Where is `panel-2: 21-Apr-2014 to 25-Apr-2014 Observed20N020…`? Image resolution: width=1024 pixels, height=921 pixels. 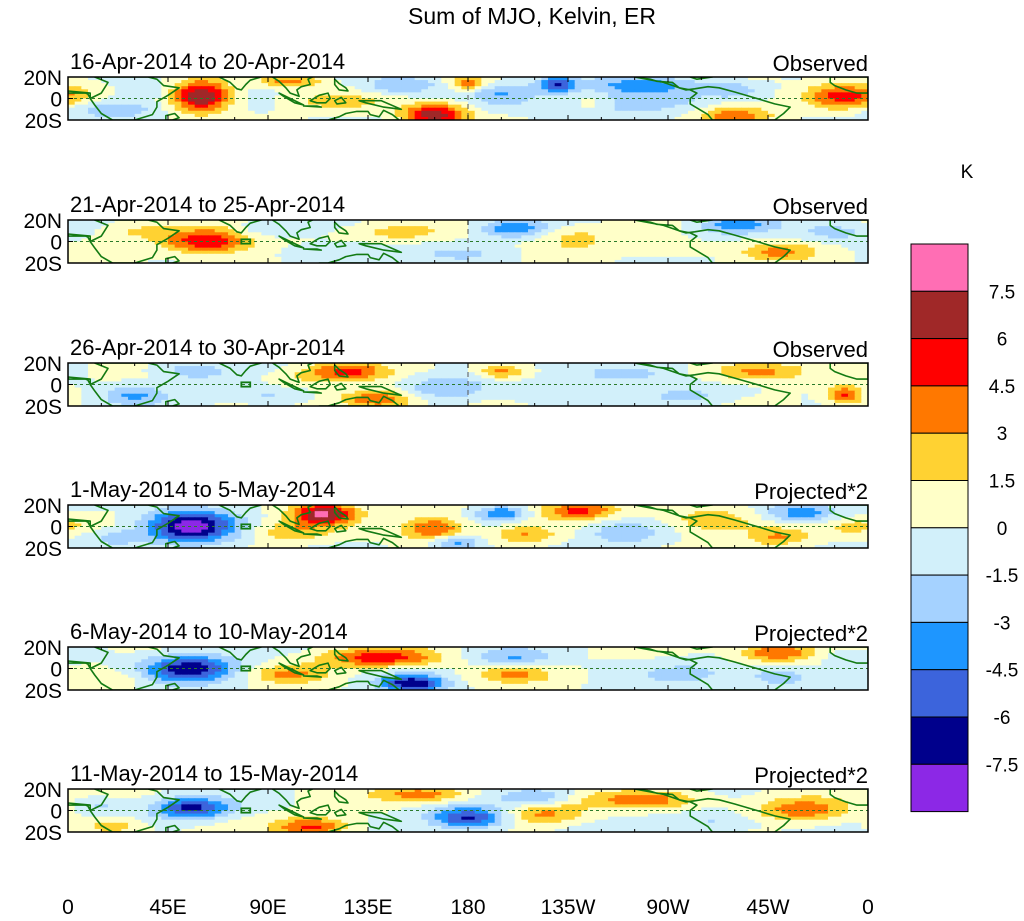 panel-2: 21-Apr-2014 to 25-Apr-2014 Observed20N020… is located at coordinates (446, 234).